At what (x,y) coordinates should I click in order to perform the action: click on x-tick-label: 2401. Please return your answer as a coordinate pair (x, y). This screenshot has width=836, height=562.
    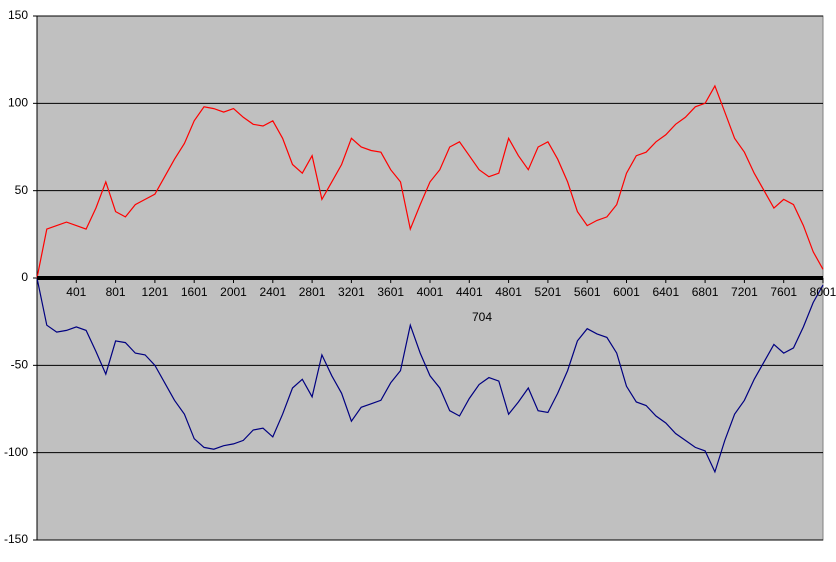
    Looking at the image, I should click on (272, 292).